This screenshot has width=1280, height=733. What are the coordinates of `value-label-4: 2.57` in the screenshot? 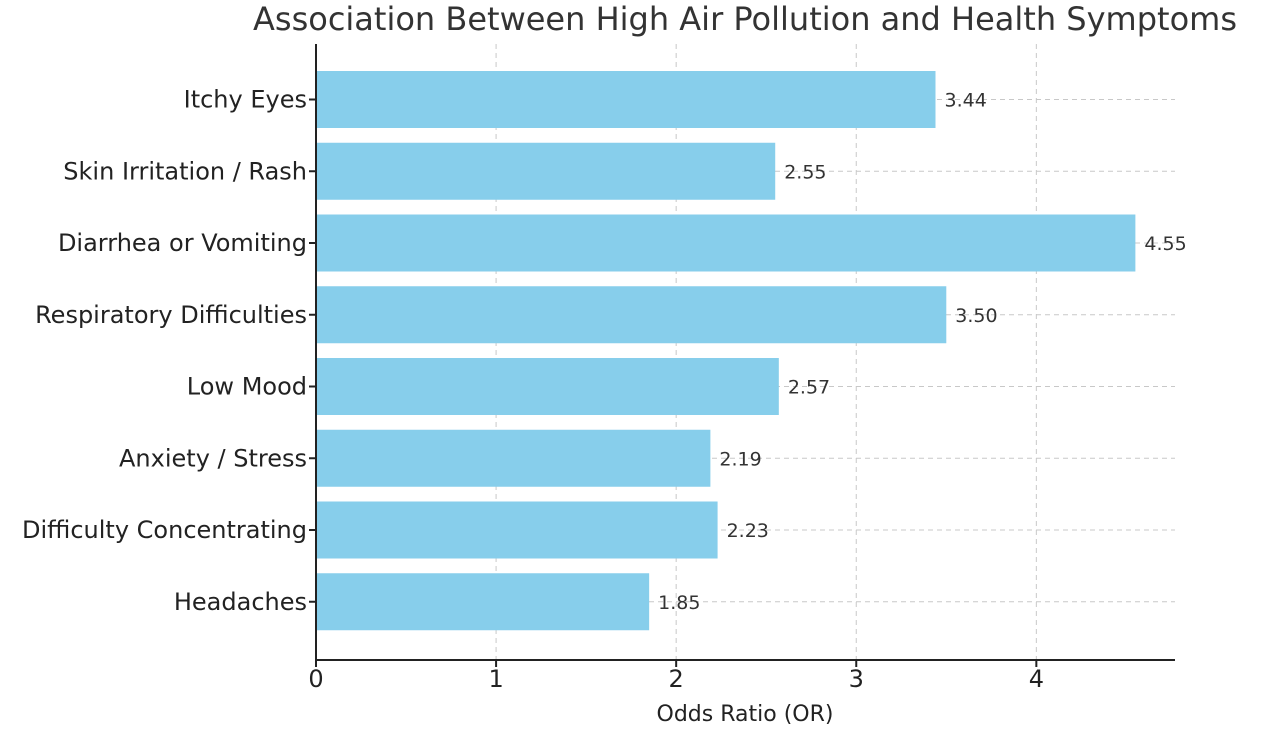 It's located at (809, 388).